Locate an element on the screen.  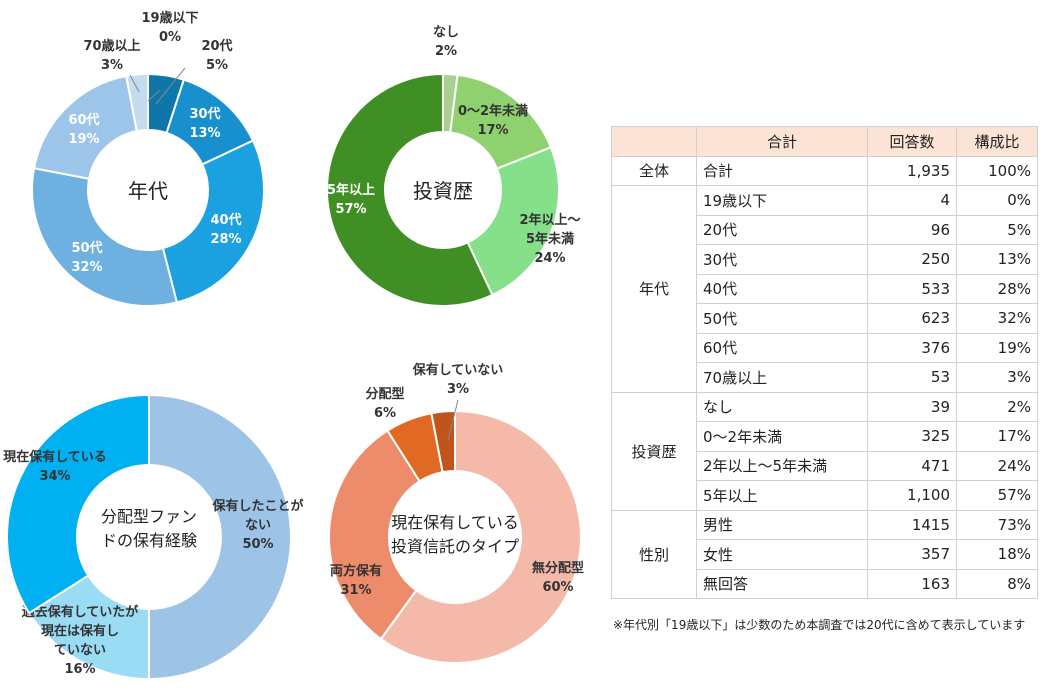
table-count-cell: 1,100 is located at coordinates (912, 495).